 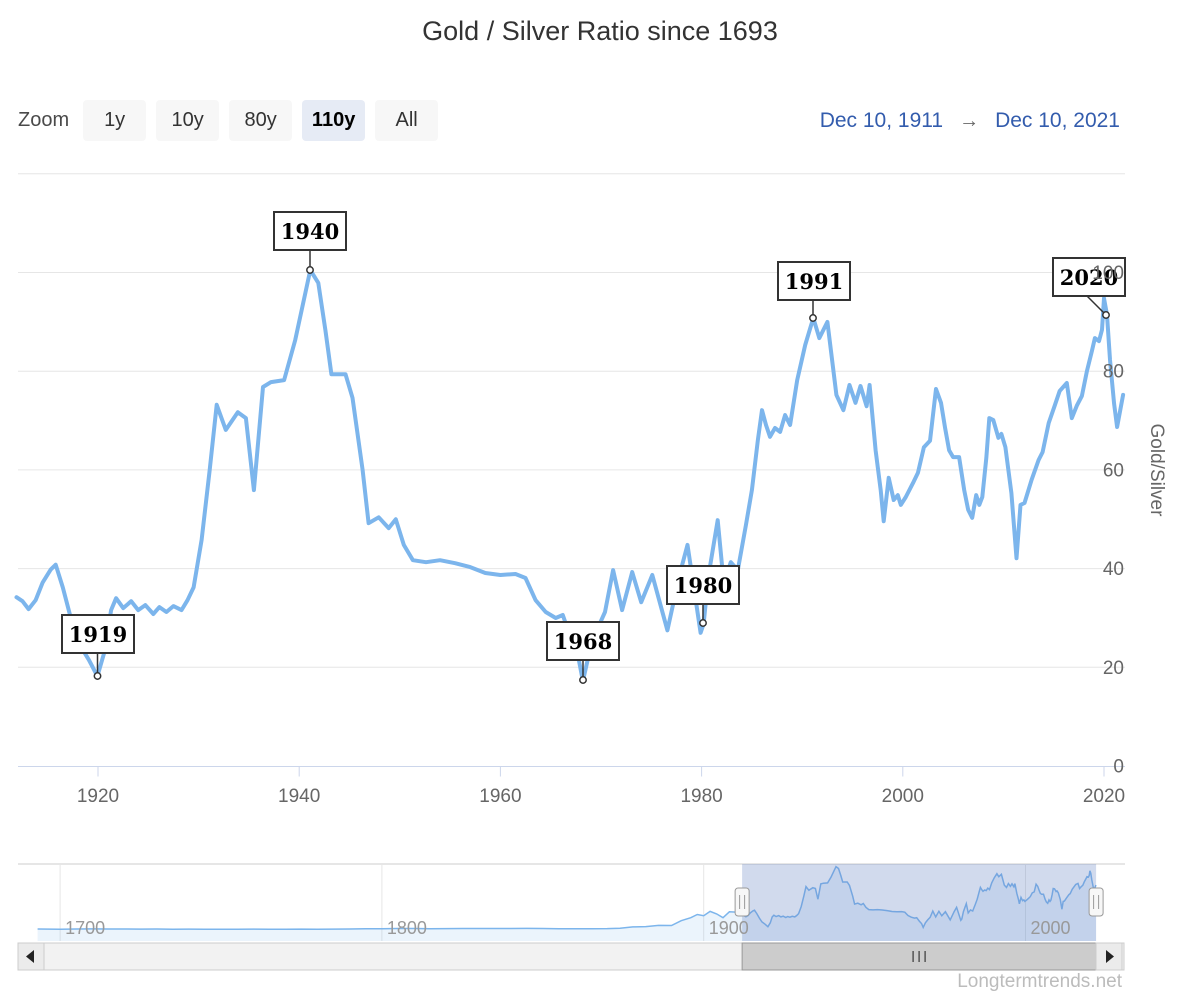 I want to click on navigator-selected-mask, so click(x=919, y=902).